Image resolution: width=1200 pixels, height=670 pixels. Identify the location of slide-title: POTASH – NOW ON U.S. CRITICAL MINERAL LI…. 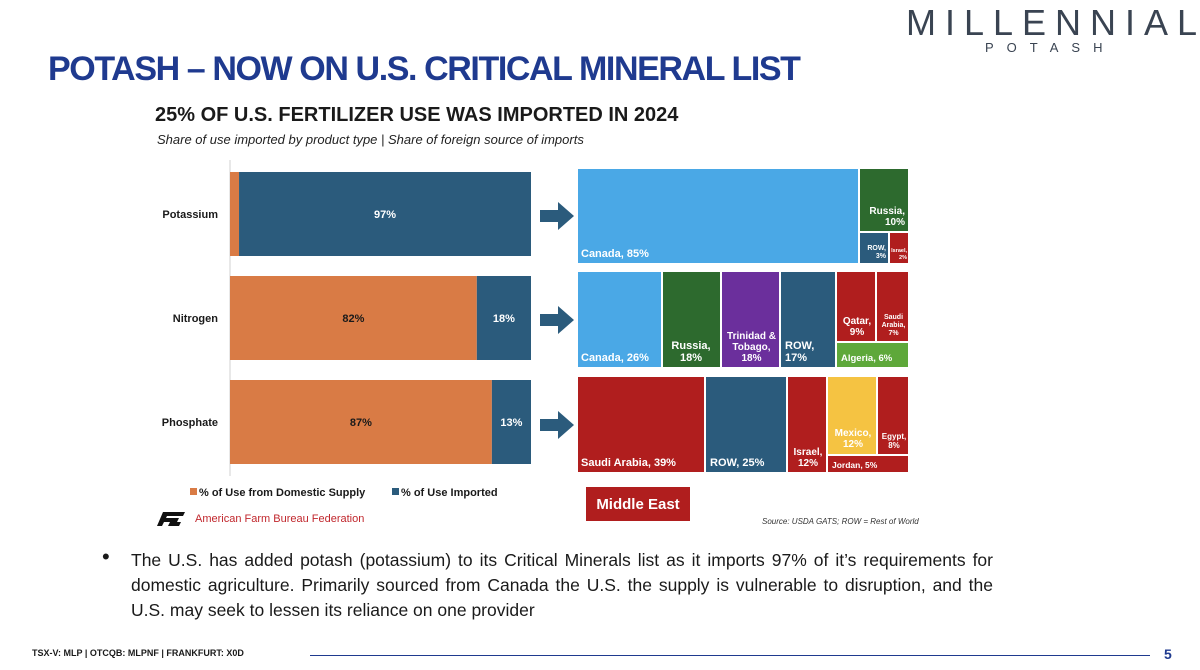
(424, 69).